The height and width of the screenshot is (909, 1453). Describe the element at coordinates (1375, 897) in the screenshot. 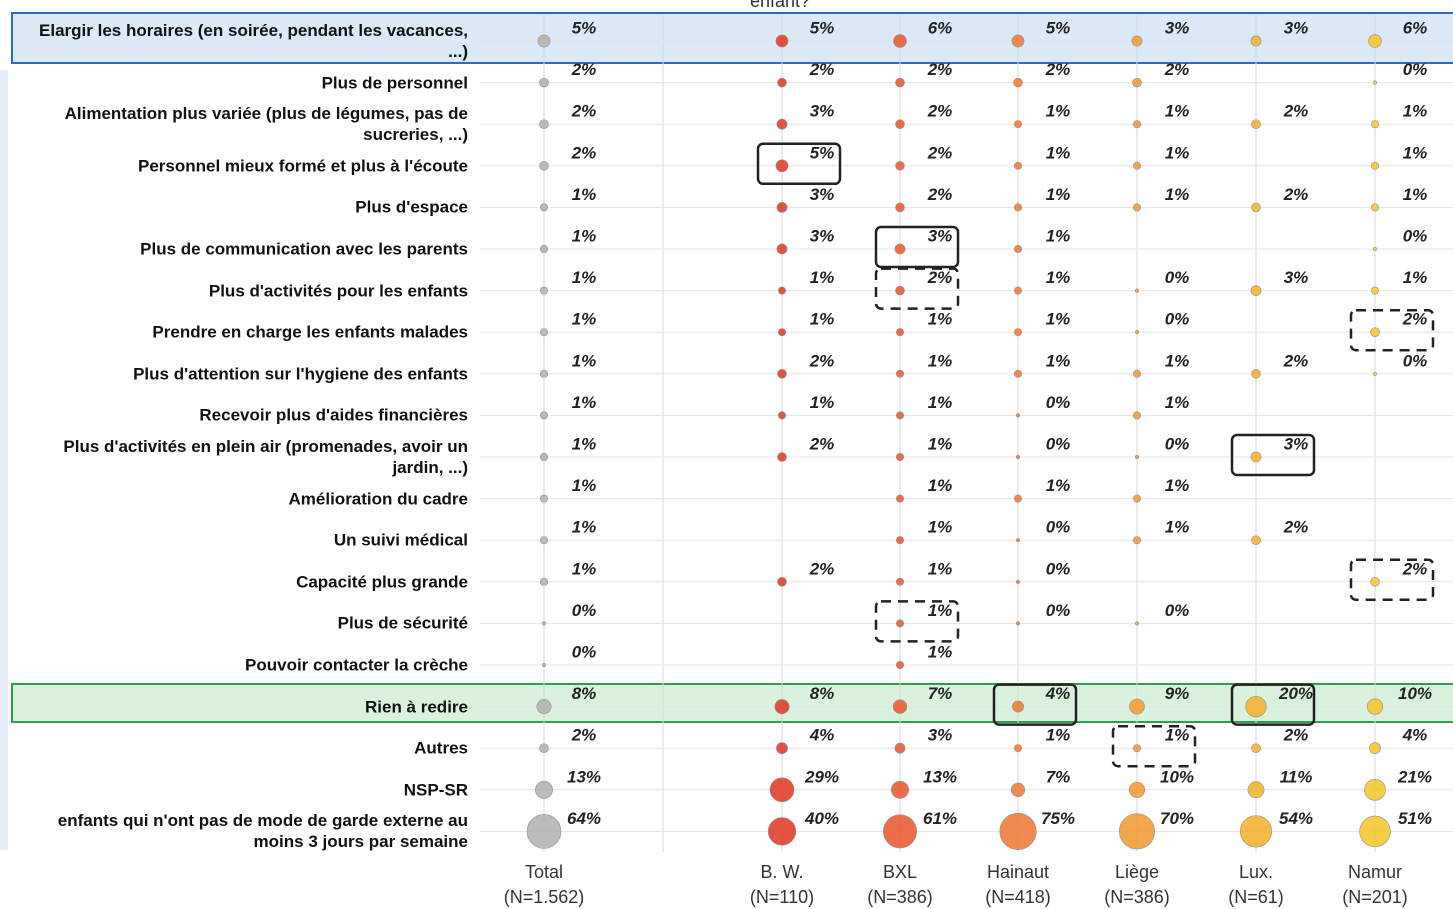

I see `column-sample: (N=201)` at that location.